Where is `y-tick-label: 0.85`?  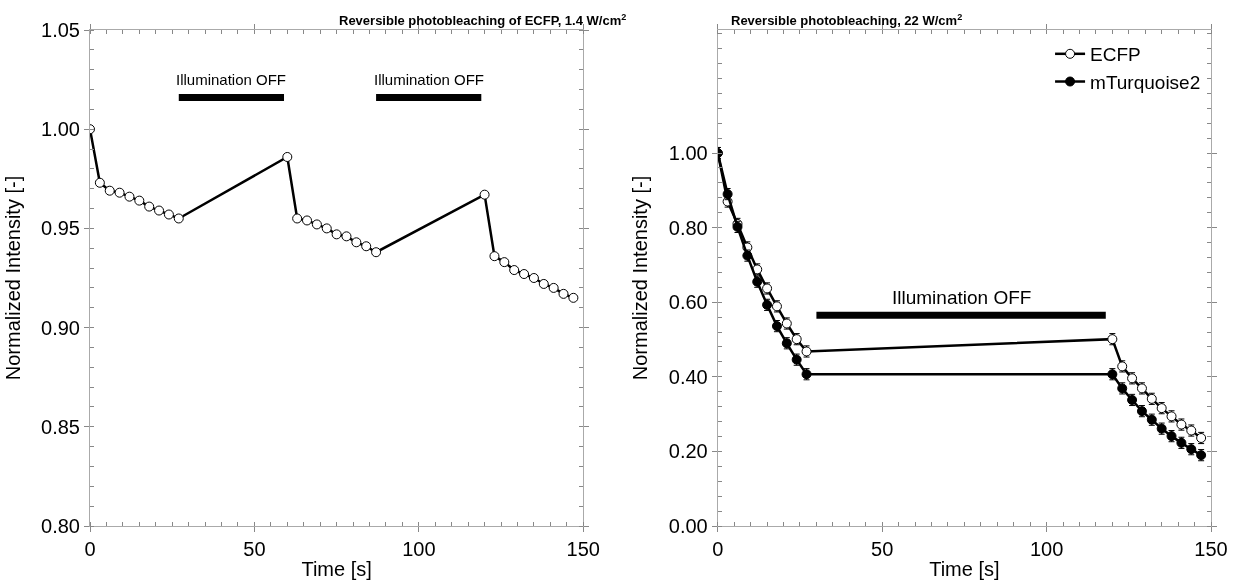
y-tick-label: 0.85 is located at coordinates (60, 426).